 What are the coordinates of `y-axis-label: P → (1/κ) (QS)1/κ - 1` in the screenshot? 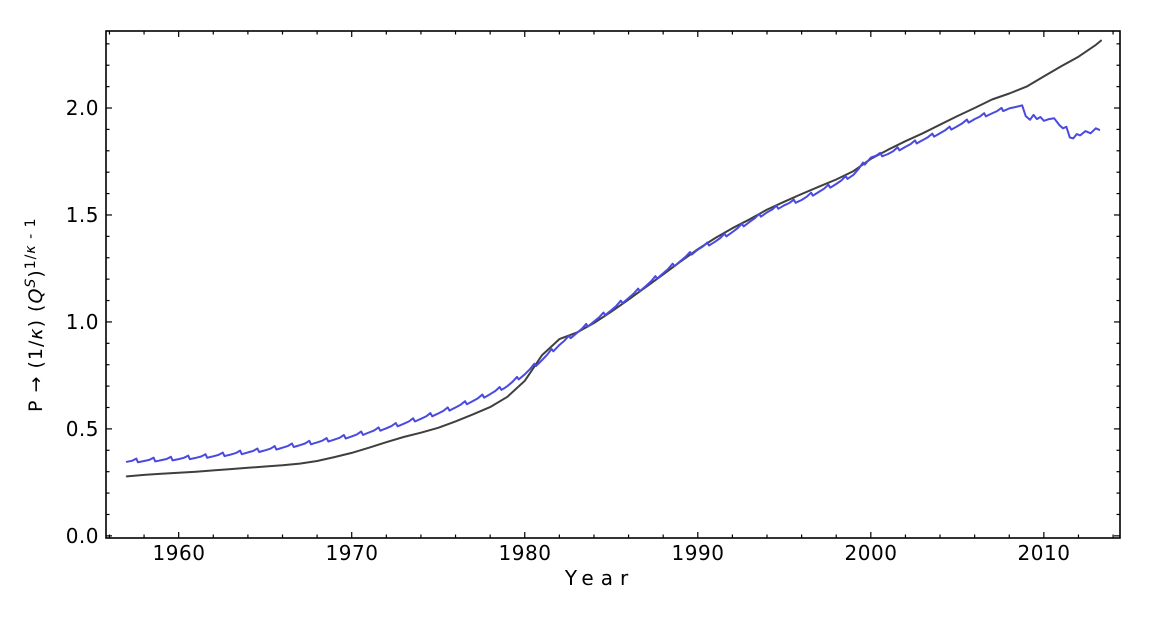 It's located at (35, 315).